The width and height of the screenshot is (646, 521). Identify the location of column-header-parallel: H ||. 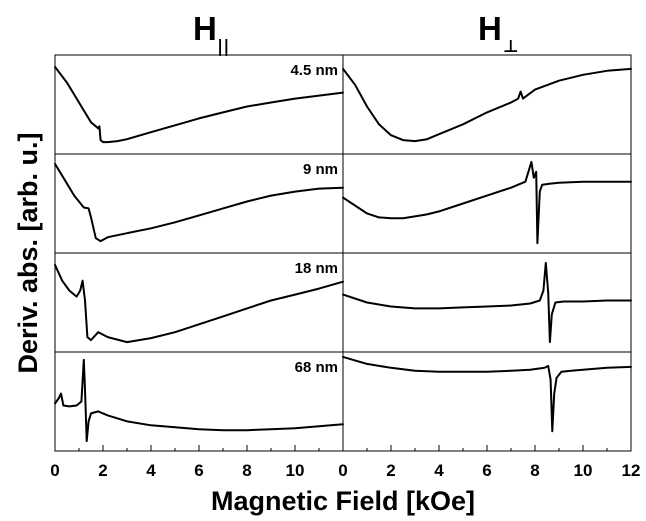
(211, 33).